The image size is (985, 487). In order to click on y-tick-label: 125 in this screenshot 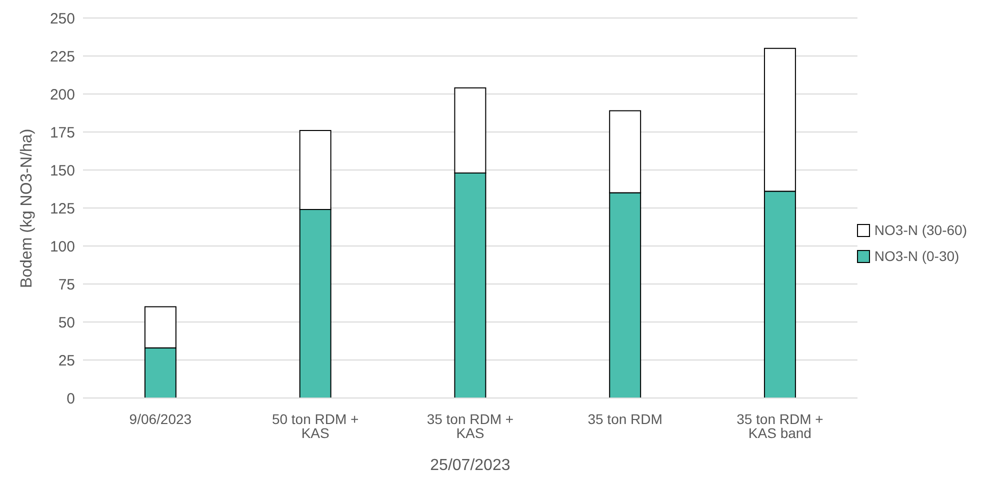, I will do `click(62, 209)`.